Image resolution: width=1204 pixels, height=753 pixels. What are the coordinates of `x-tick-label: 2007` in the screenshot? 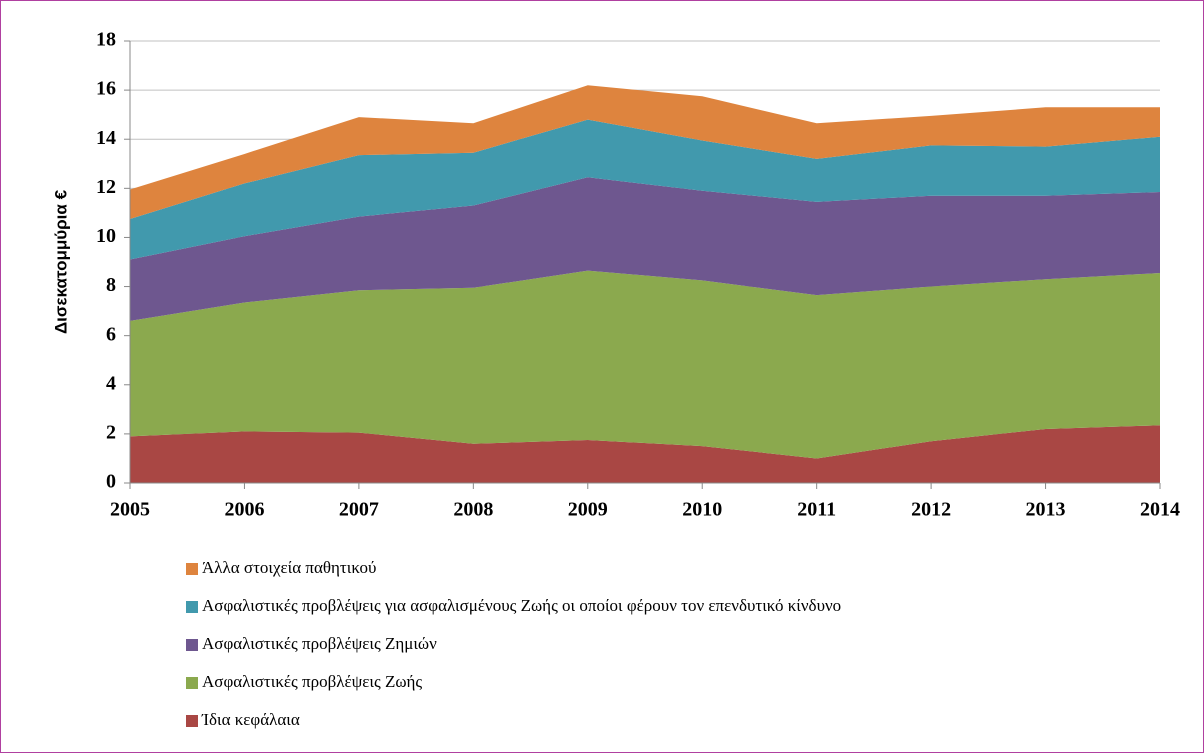 It's located at (359, 510).